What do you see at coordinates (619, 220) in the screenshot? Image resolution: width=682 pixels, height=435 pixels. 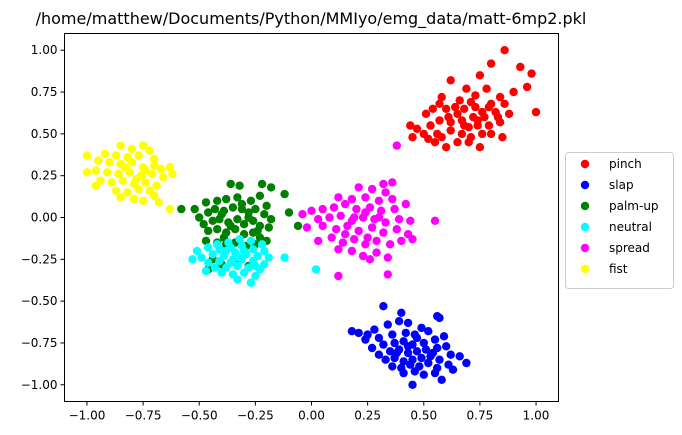 I see `legend-frame` at bounding box center [619, 220].